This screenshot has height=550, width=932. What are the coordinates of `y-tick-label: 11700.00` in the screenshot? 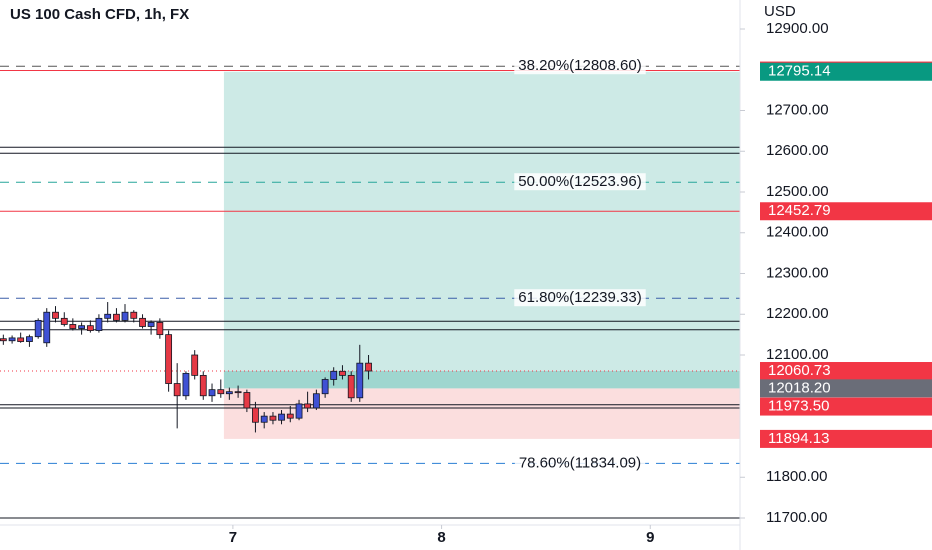 It's located at (796, 517).